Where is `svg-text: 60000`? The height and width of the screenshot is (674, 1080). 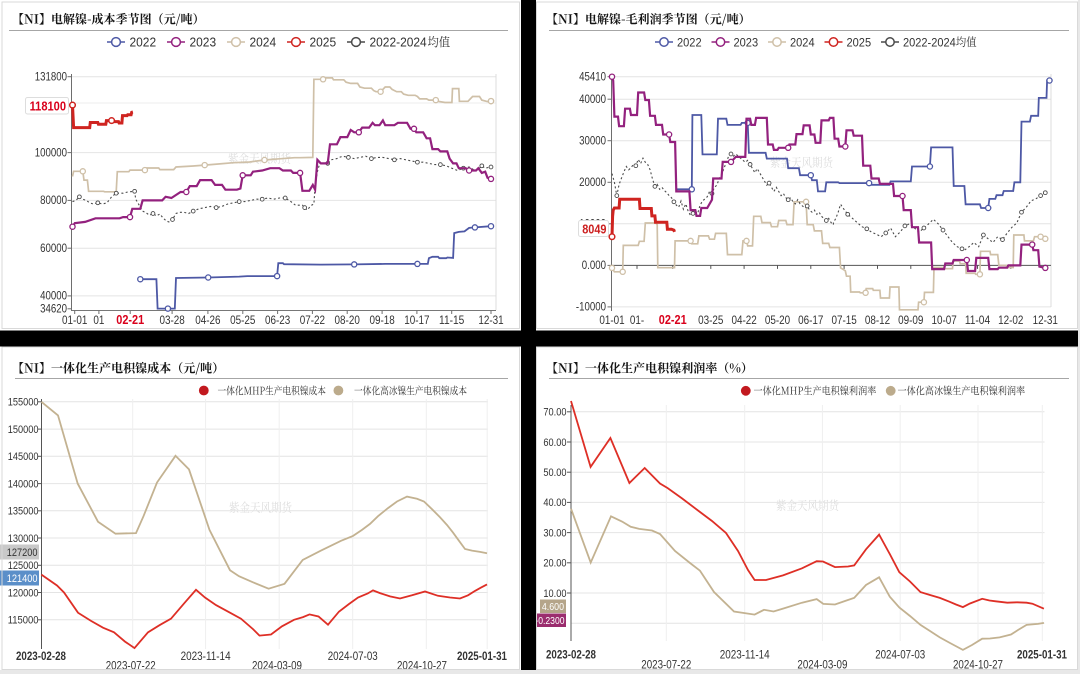
svg-text: 60000 is located at coordinates (53, 249).